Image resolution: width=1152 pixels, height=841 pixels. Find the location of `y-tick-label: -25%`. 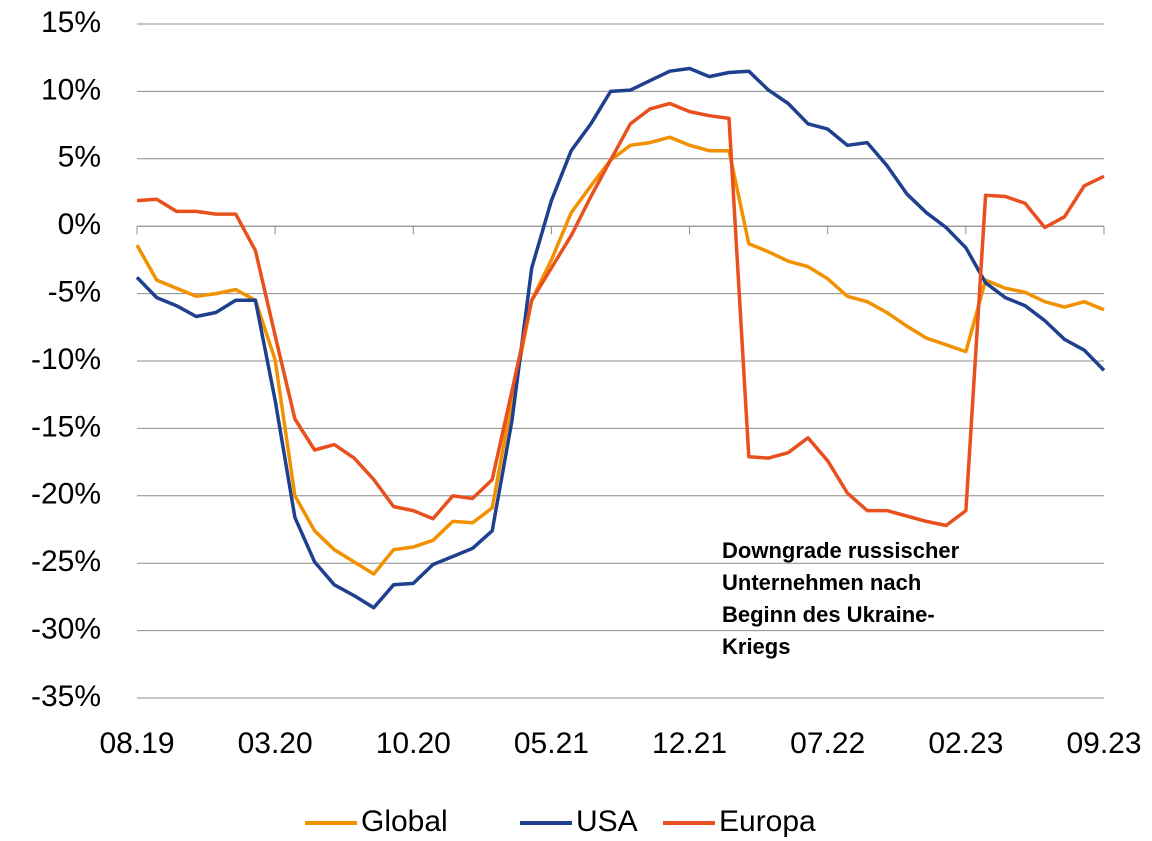

y-tick-label: -25% is located at coordinates (66, 561).